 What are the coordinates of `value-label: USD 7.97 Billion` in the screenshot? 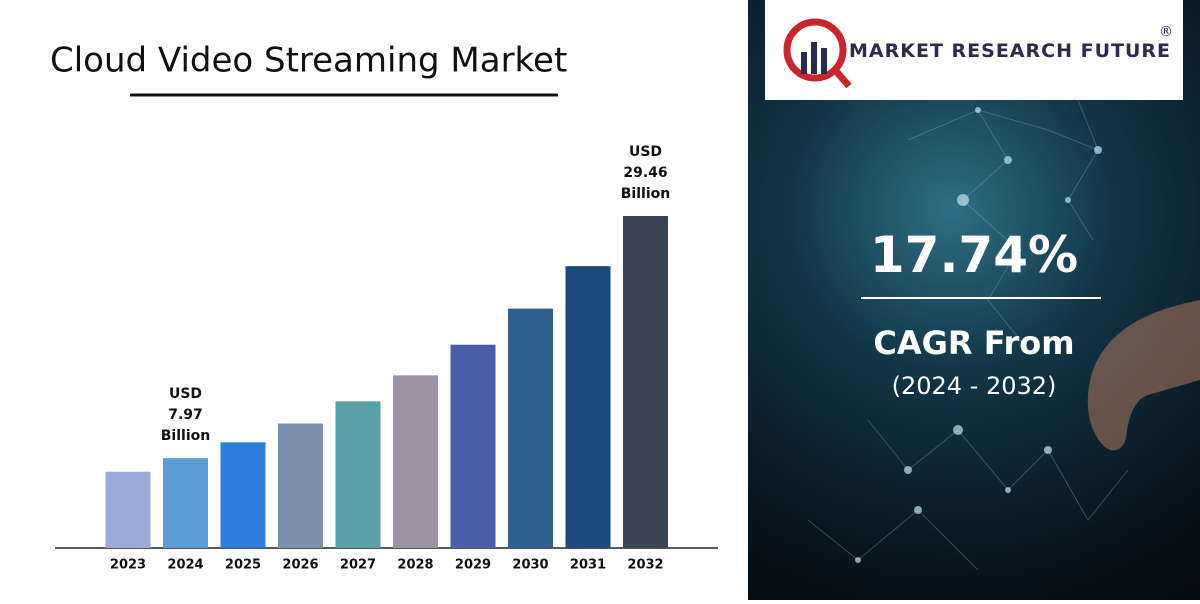 It's located at (185, 415).